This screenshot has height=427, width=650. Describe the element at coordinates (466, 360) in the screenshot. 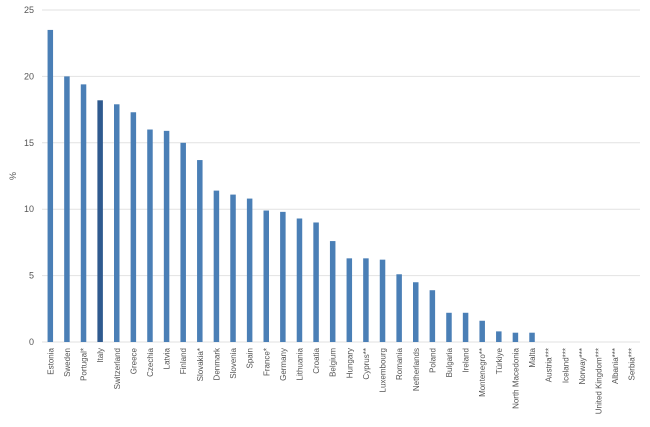

I see `x-category-label: Ireland` at that location.